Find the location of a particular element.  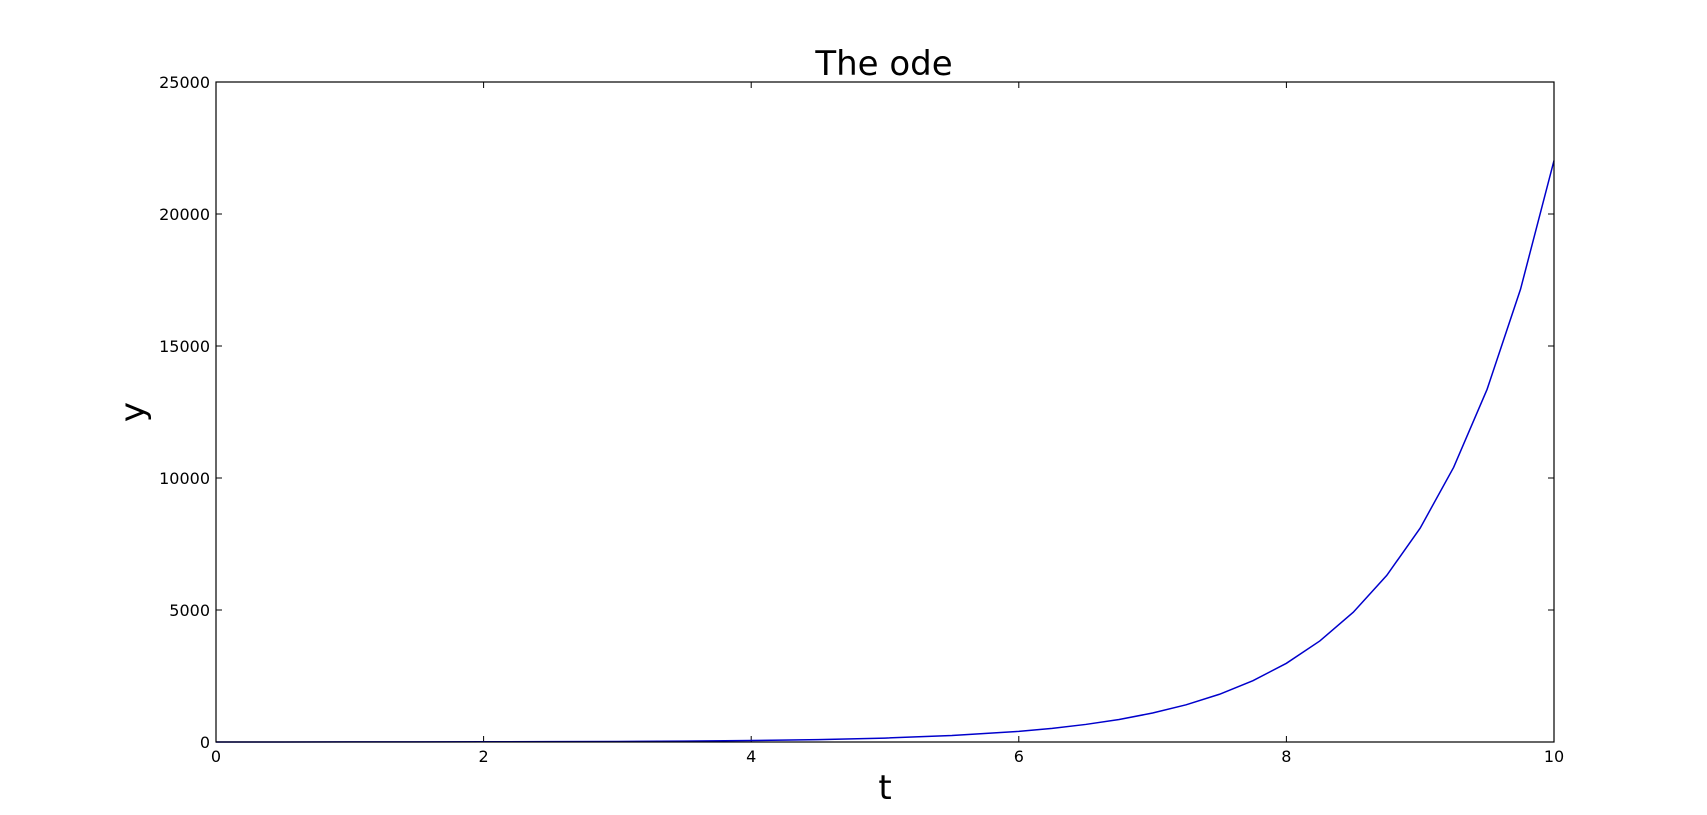

y-tick-label: 5000 is located at coordinates (189, 610).